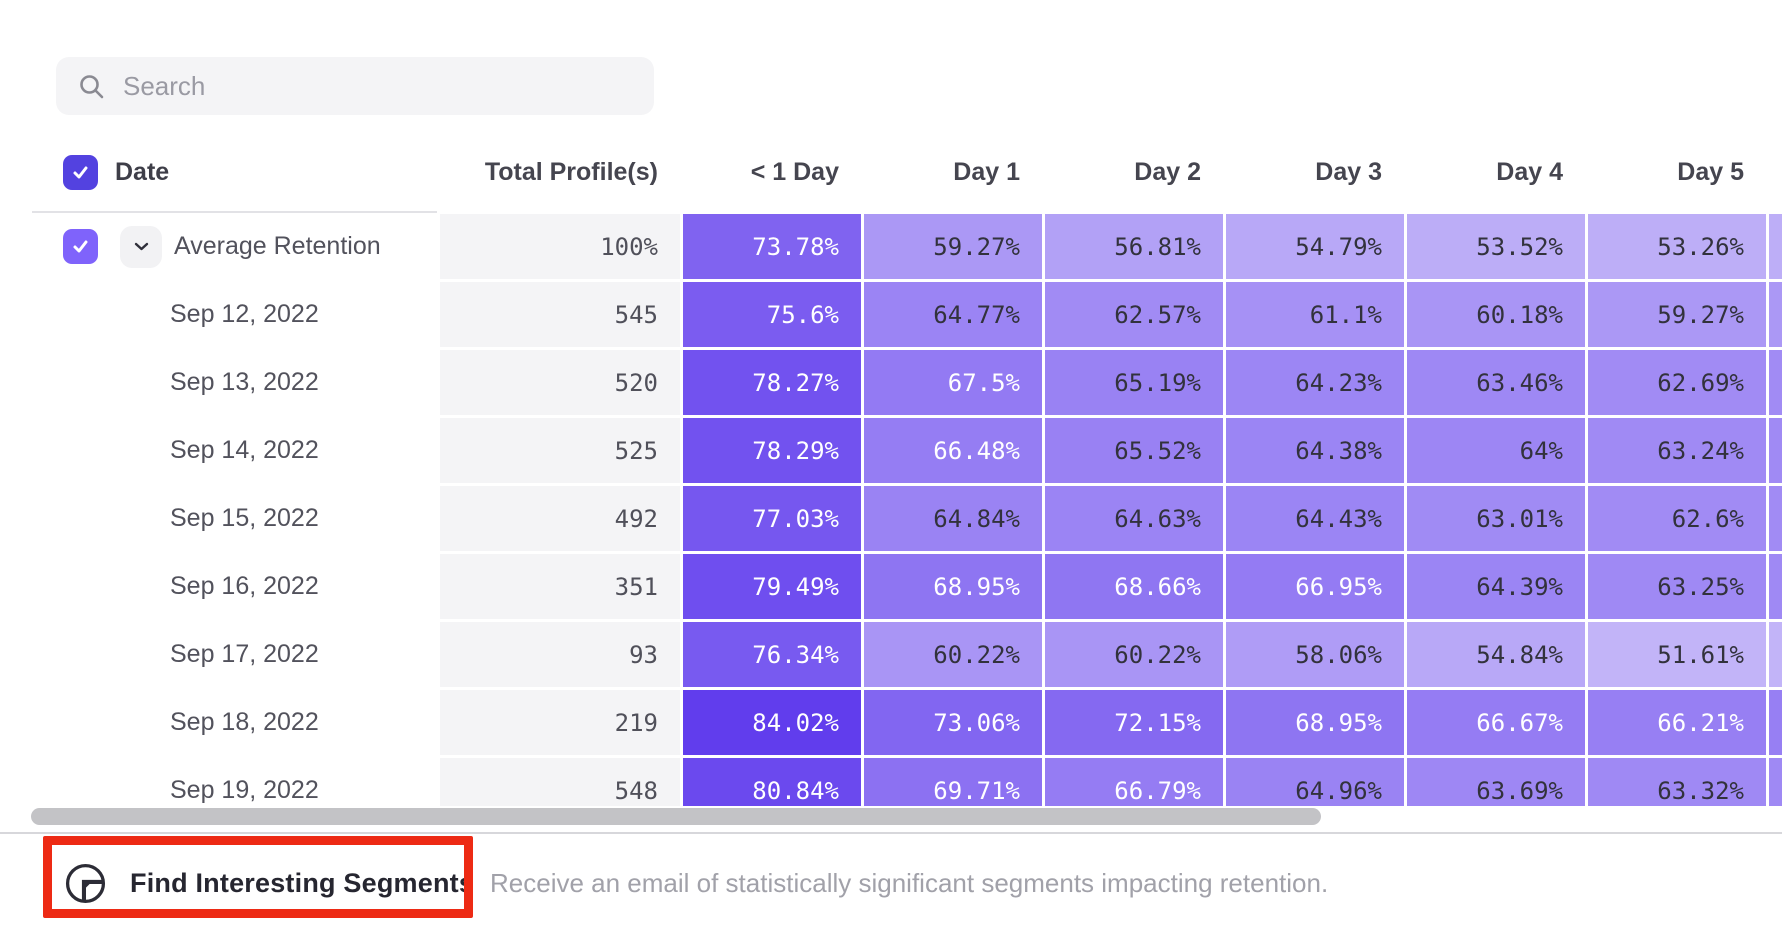  What do you see at coordinates (1496, 654) in the screenshot?
I see `retention-cell: 54.84%` at bounding box center [1496, 654].